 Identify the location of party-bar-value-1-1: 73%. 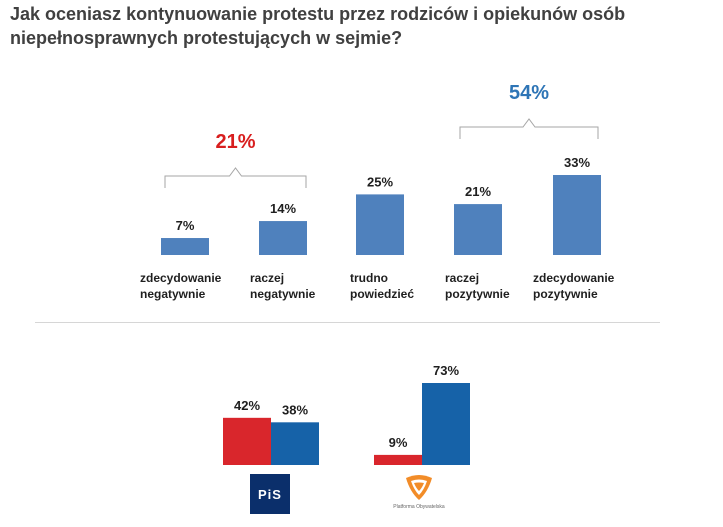
(446, 370).